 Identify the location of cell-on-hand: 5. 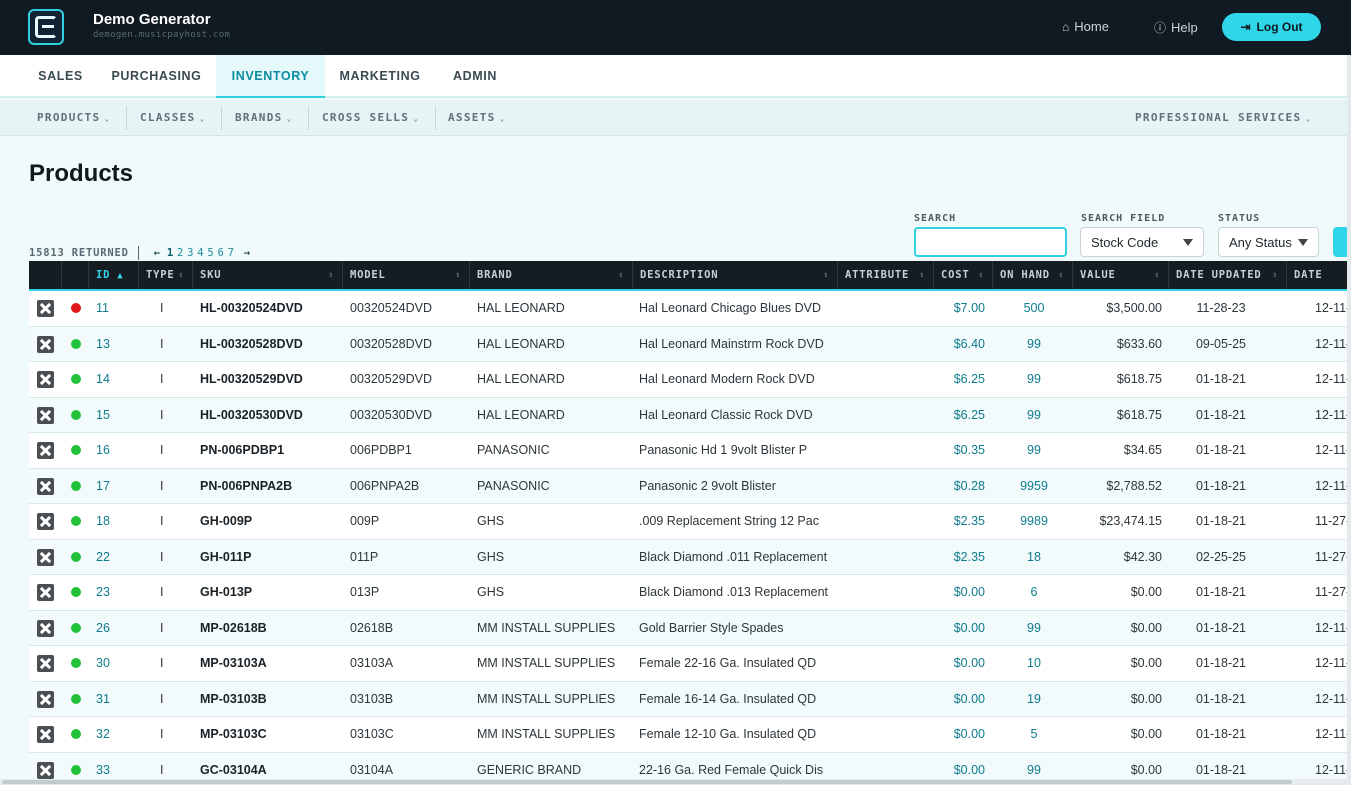
(1034, 734).